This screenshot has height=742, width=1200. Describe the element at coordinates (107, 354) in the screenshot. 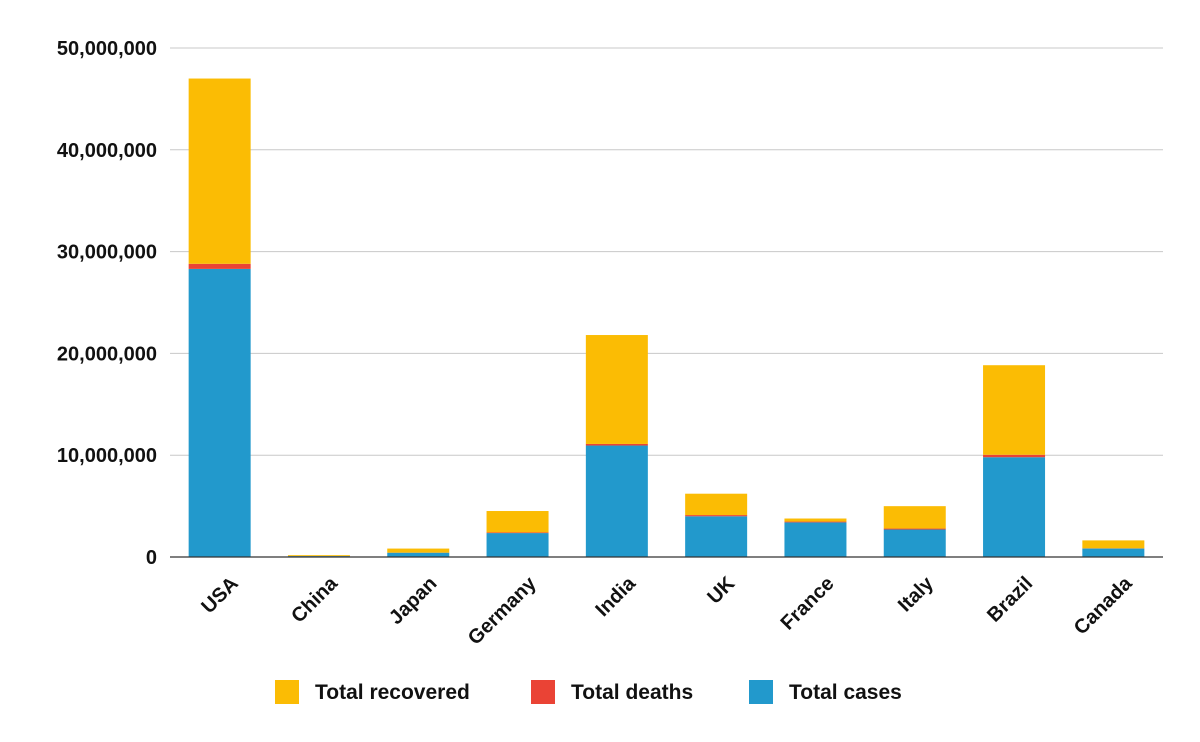

I see `y-tick-label: 20,000,000` at that location.